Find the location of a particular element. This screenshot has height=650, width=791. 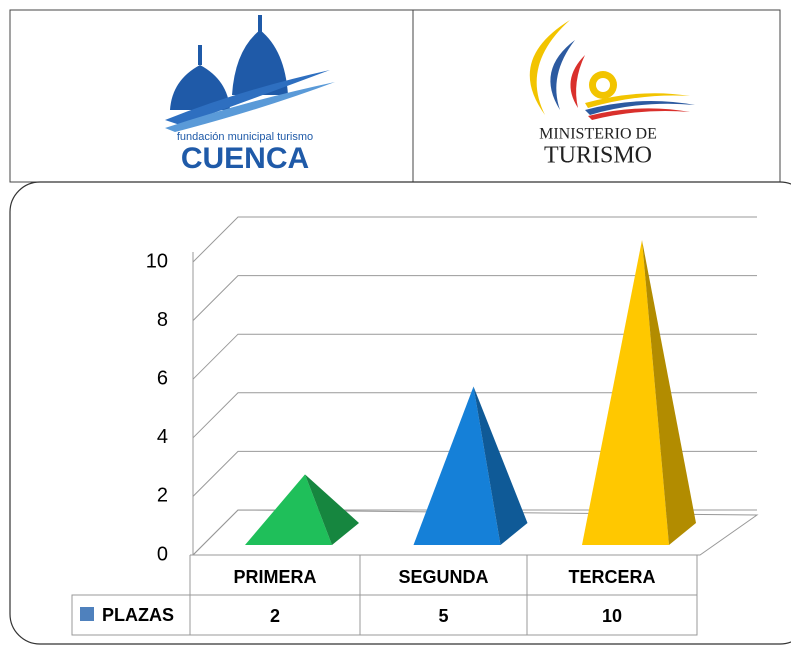

logo-line2: TURISMO is located at coordinates (598, 156).